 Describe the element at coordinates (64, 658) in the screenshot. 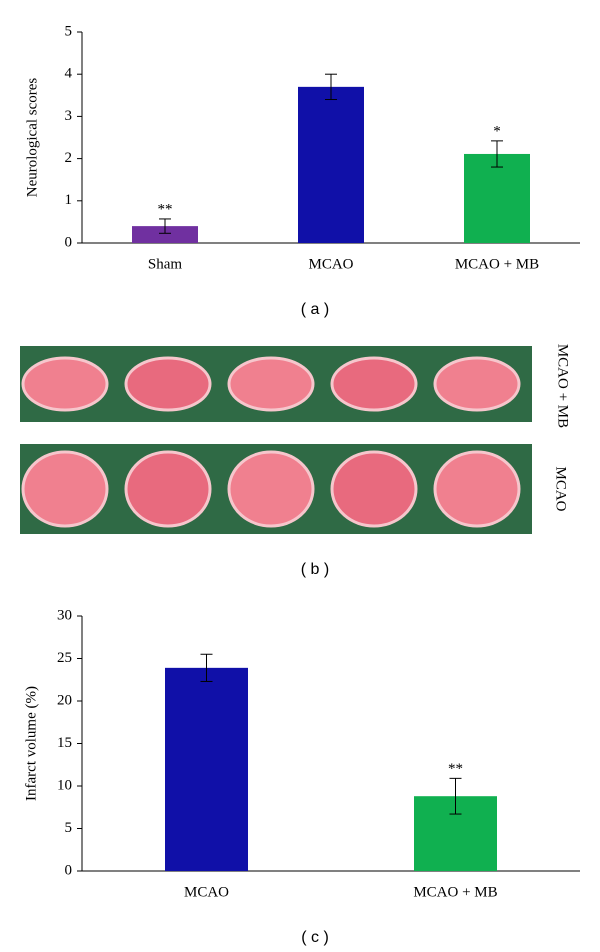

I see `y-tick-label: 25` at that location.